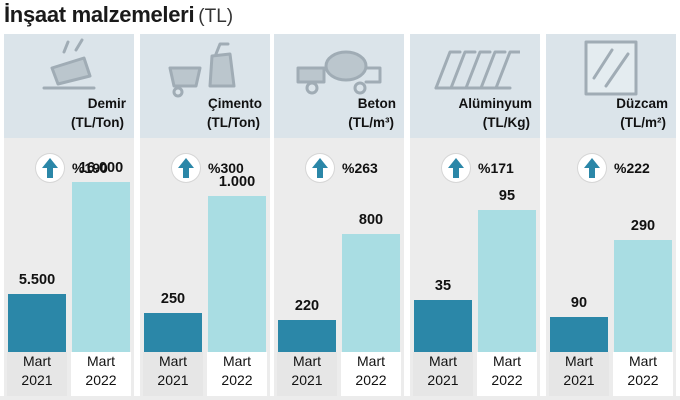  I want to click on value-label-2022: 800, so click(371, 220).